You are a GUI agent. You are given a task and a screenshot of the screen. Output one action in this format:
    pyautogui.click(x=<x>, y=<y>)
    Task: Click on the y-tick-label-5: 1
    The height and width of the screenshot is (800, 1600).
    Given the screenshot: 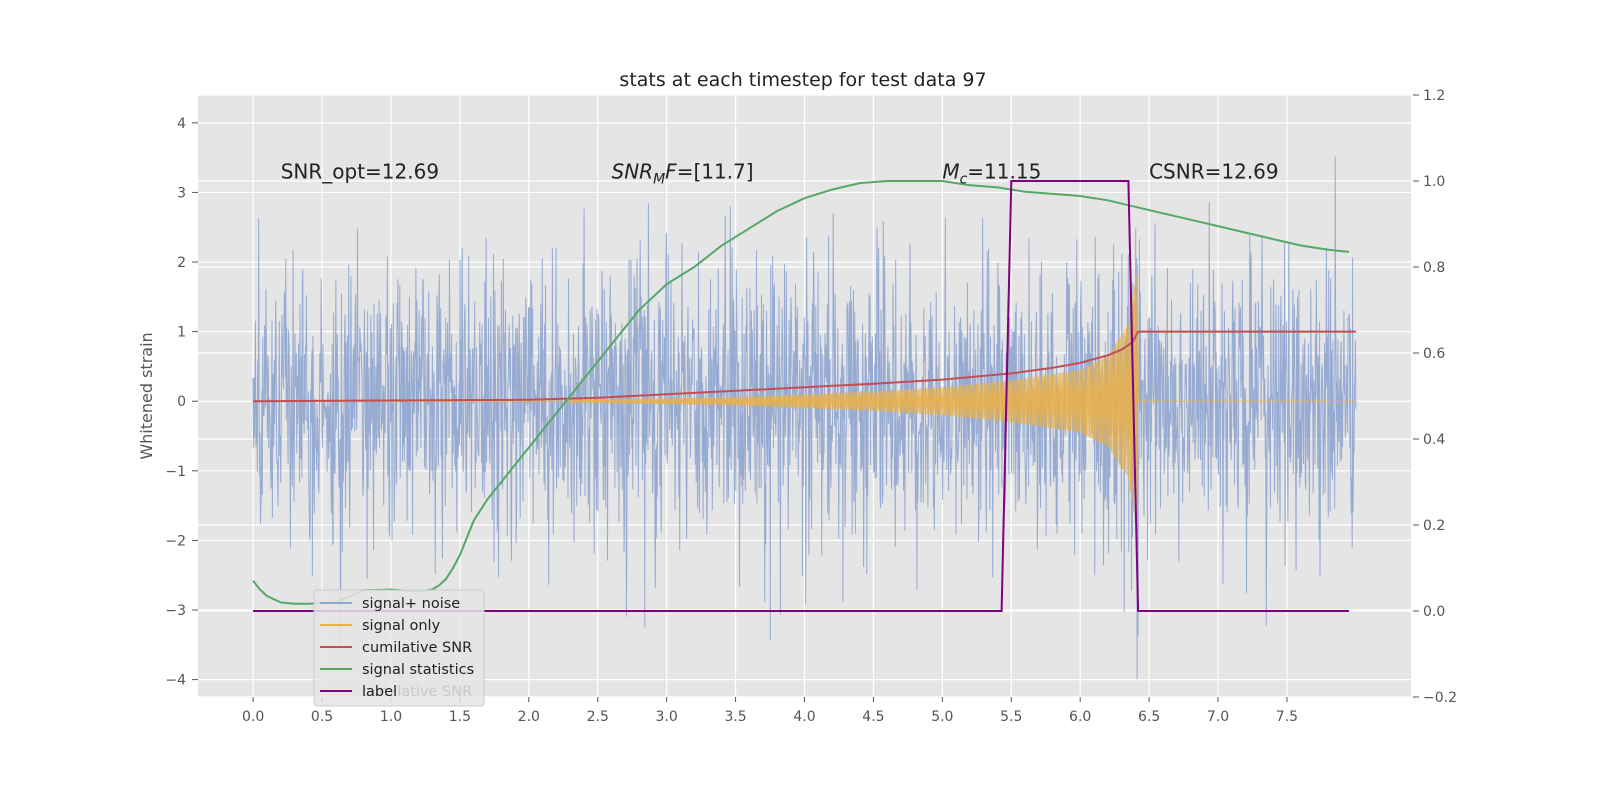 What is the action you would take?
    pyautogui.click(x=181, y=333)
    